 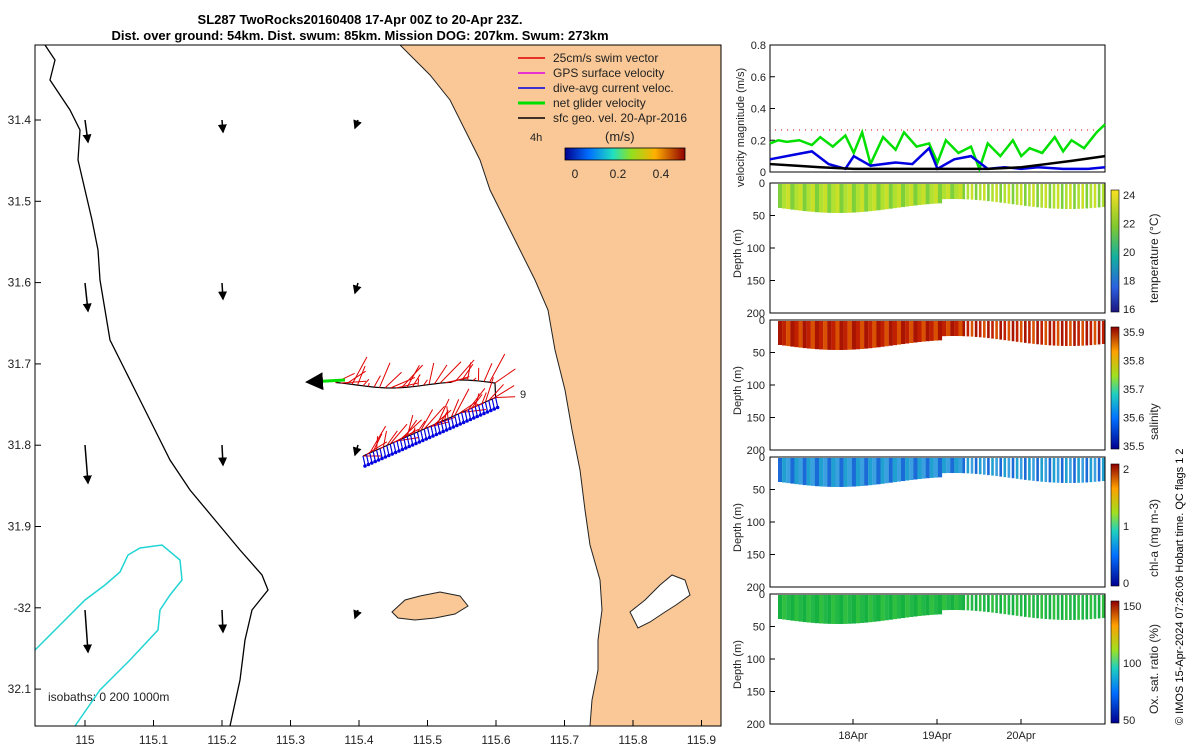 What do you see at coordinates (738, 390) in the screenshot?
I see `depth-axis-label: Depth (m)` at bounding box center [738, 390].